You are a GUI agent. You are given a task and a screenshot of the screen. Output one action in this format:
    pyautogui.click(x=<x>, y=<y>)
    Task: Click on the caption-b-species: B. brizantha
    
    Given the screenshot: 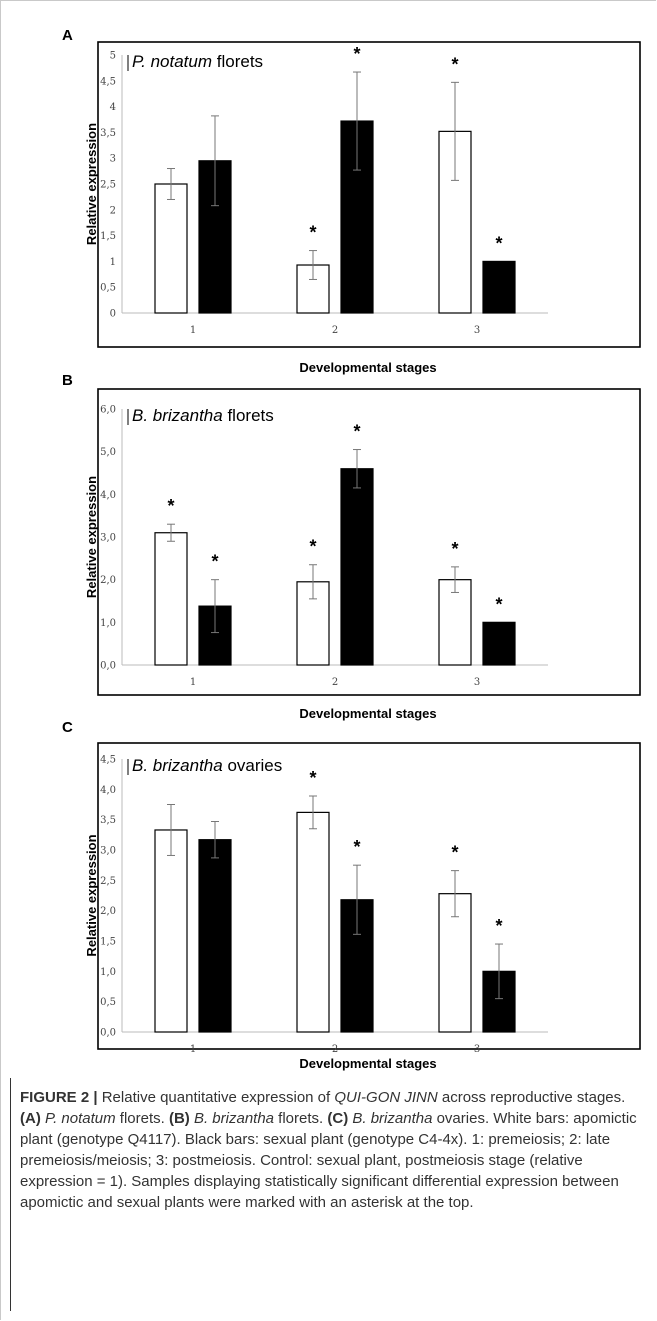 What is the action you would take?
    pyautogui.click(x=232, y=1118)
    